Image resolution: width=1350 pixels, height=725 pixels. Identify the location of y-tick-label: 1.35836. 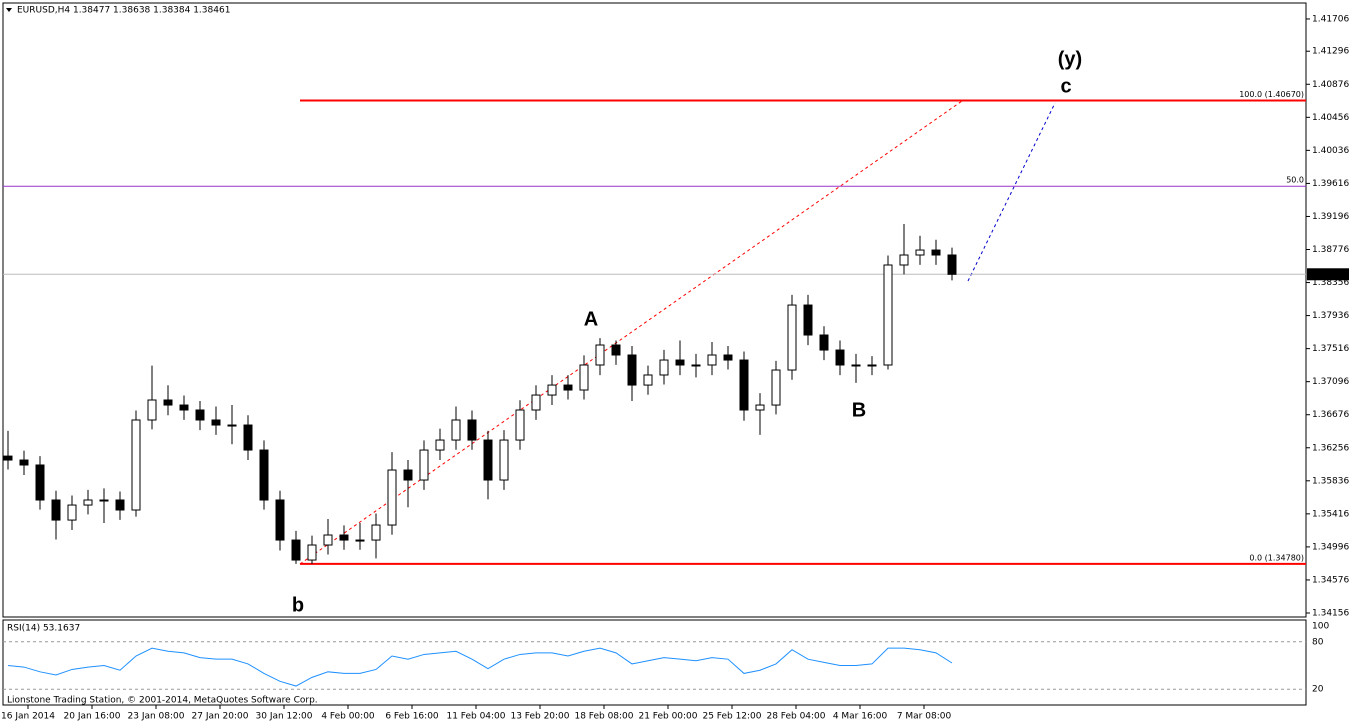
(1330, 481).